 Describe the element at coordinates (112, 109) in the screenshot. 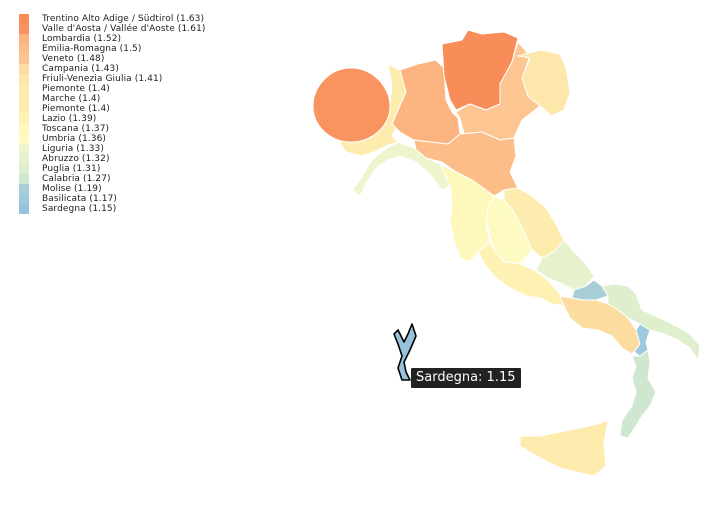

I see `legend-item-piemonte-2: Piemonte (1.4)` at that location.